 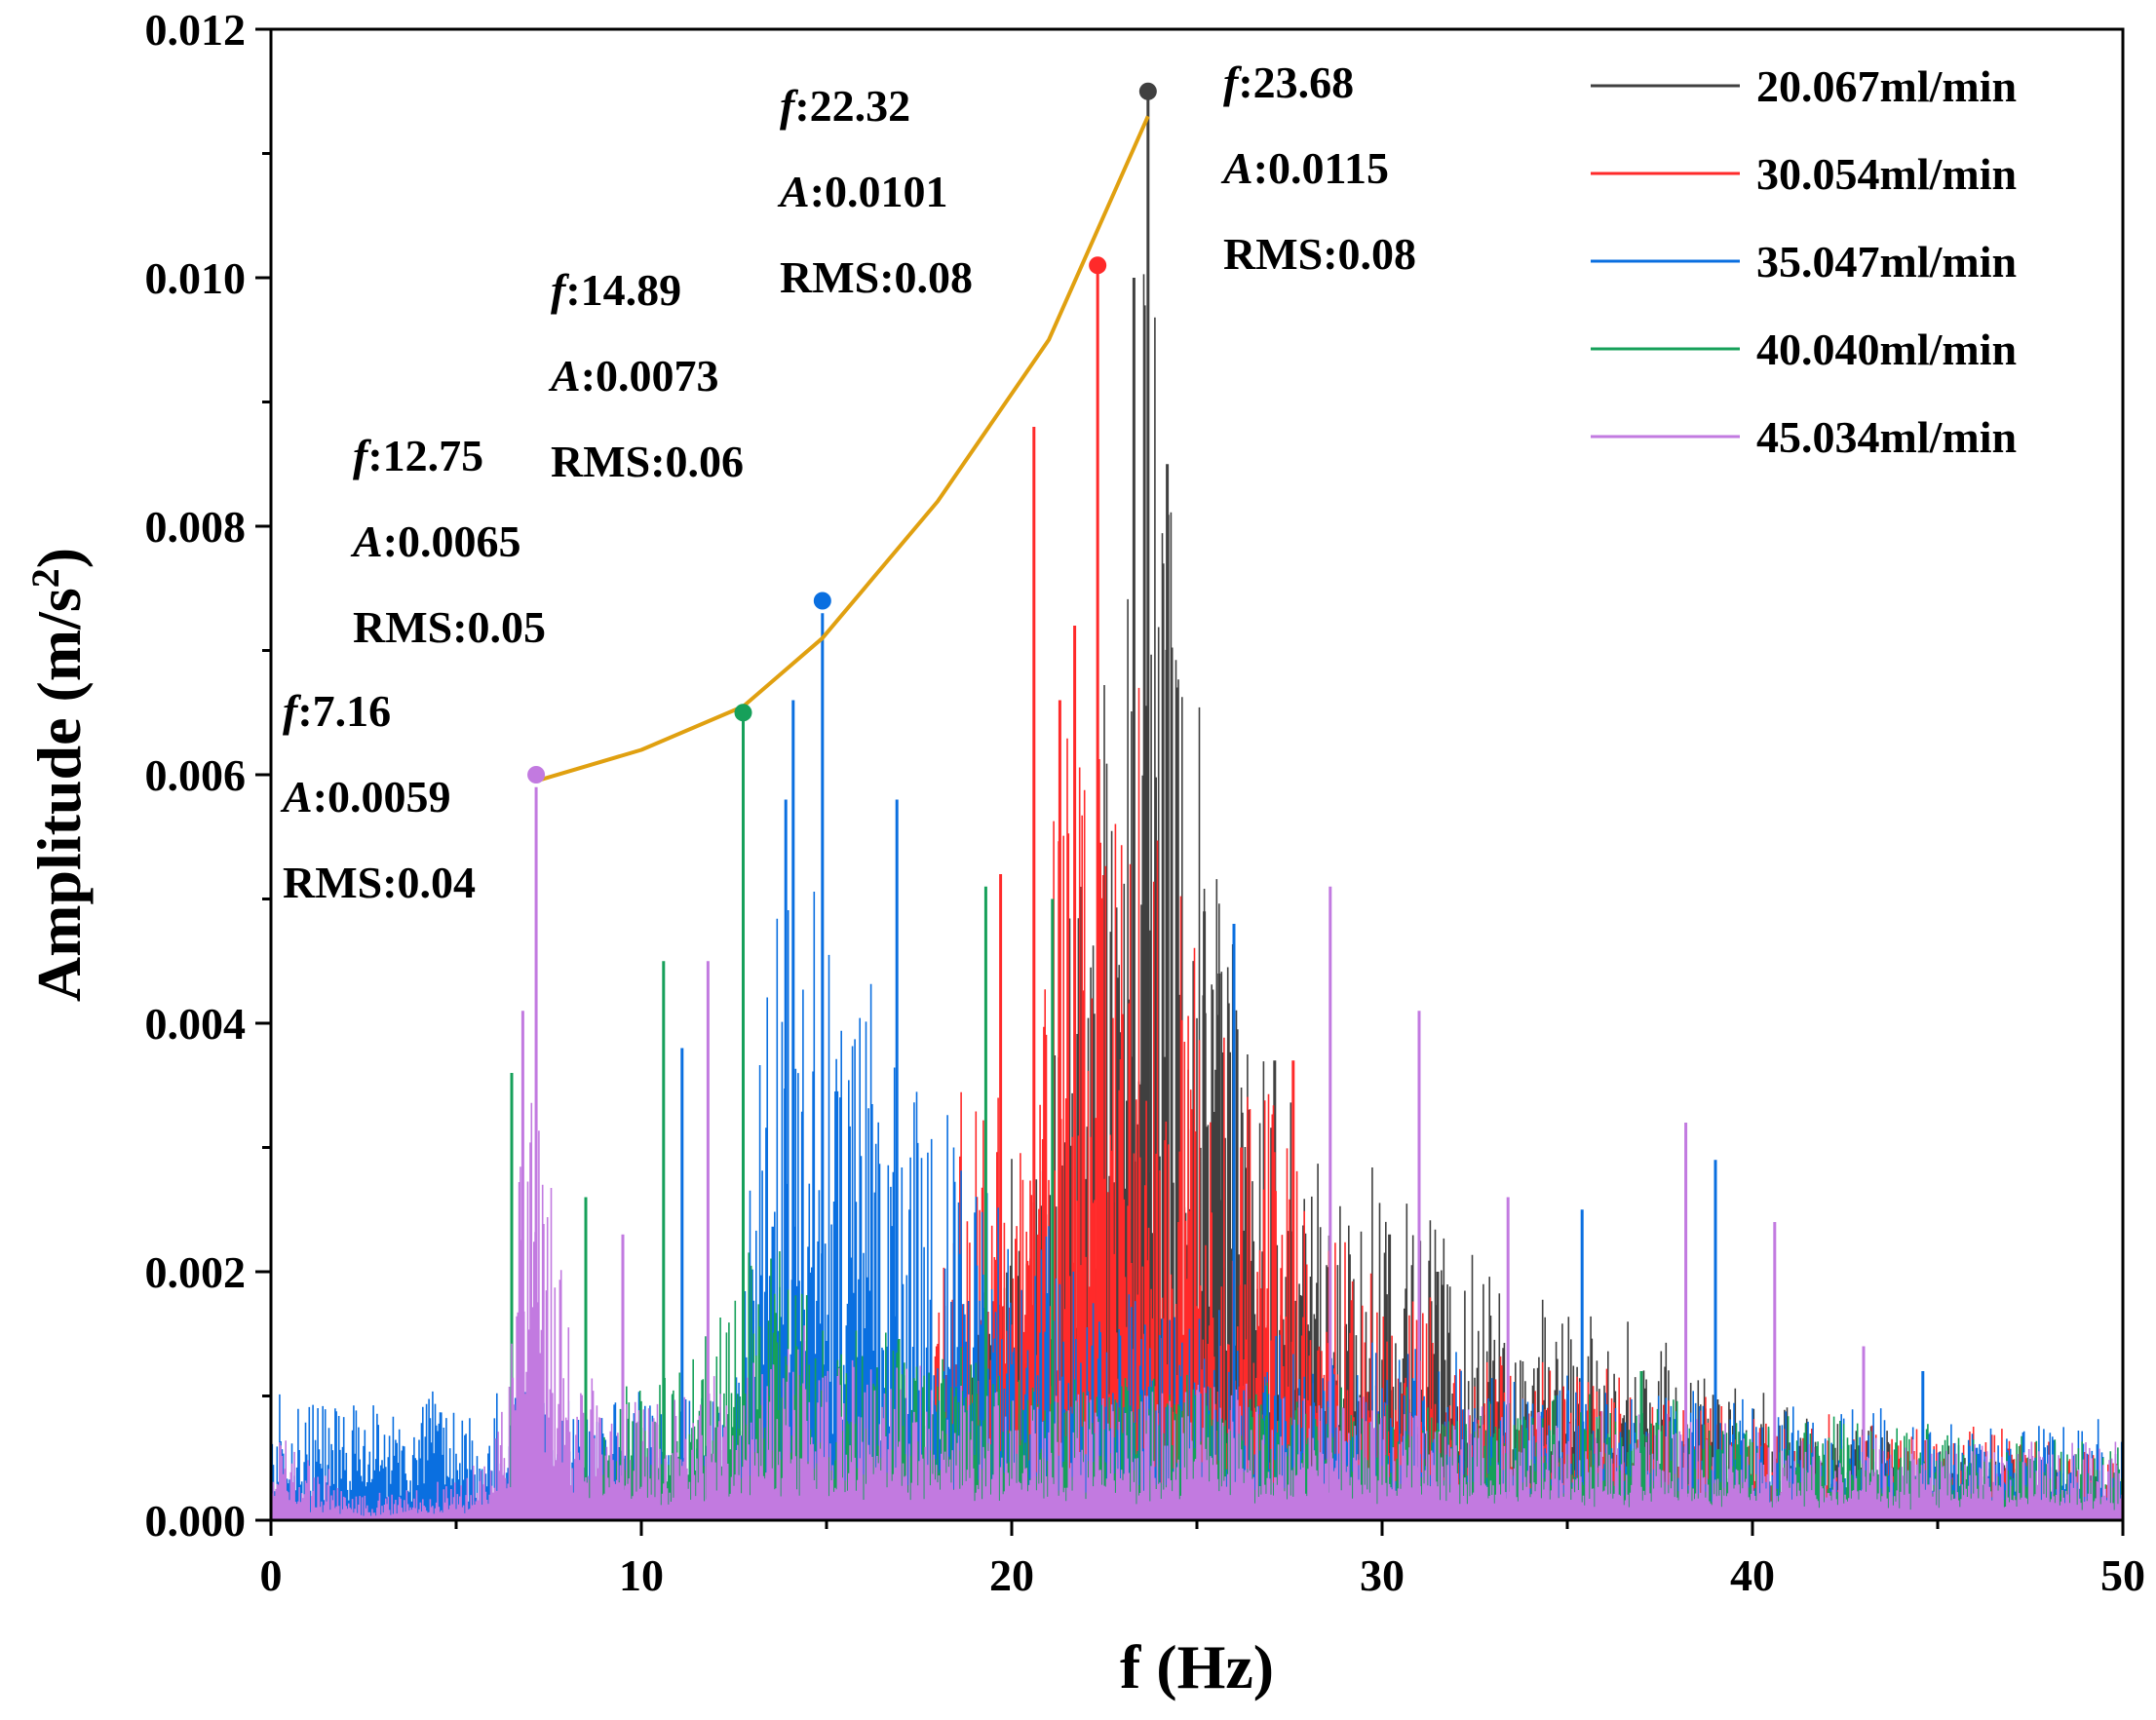 What do you see at coordinates (845, 106) in the screenshot?
I see `peak-annotation-frequency: f:22.32` at bounding box center [845, 106].